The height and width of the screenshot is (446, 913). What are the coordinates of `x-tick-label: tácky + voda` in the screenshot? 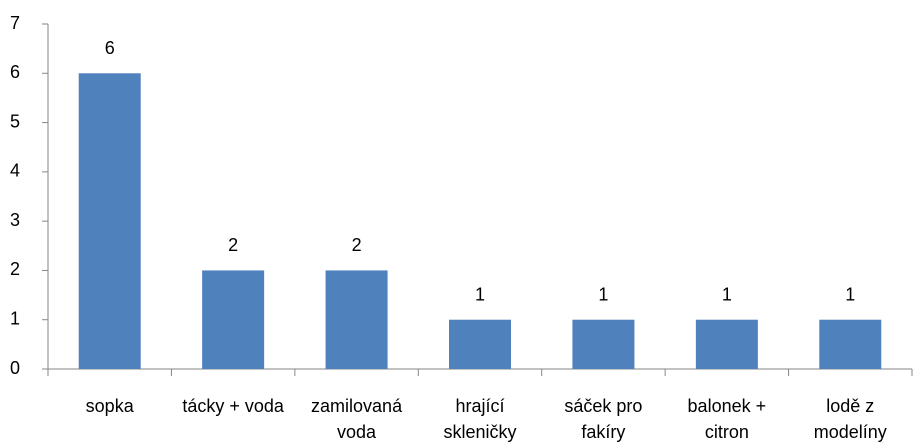 It's located at (233, 406).